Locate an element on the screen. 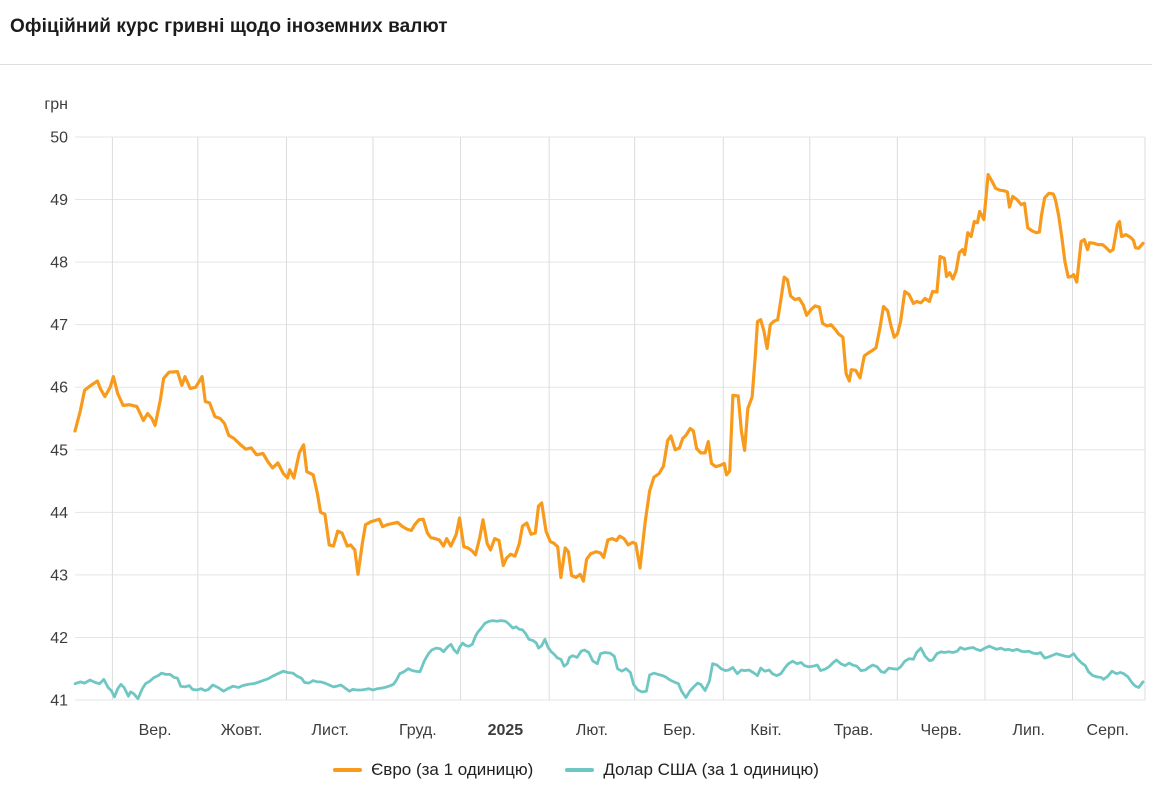 This screenshot has width=1152, height=801. y-tick-label: 49 is located at coordinates (59, 200).